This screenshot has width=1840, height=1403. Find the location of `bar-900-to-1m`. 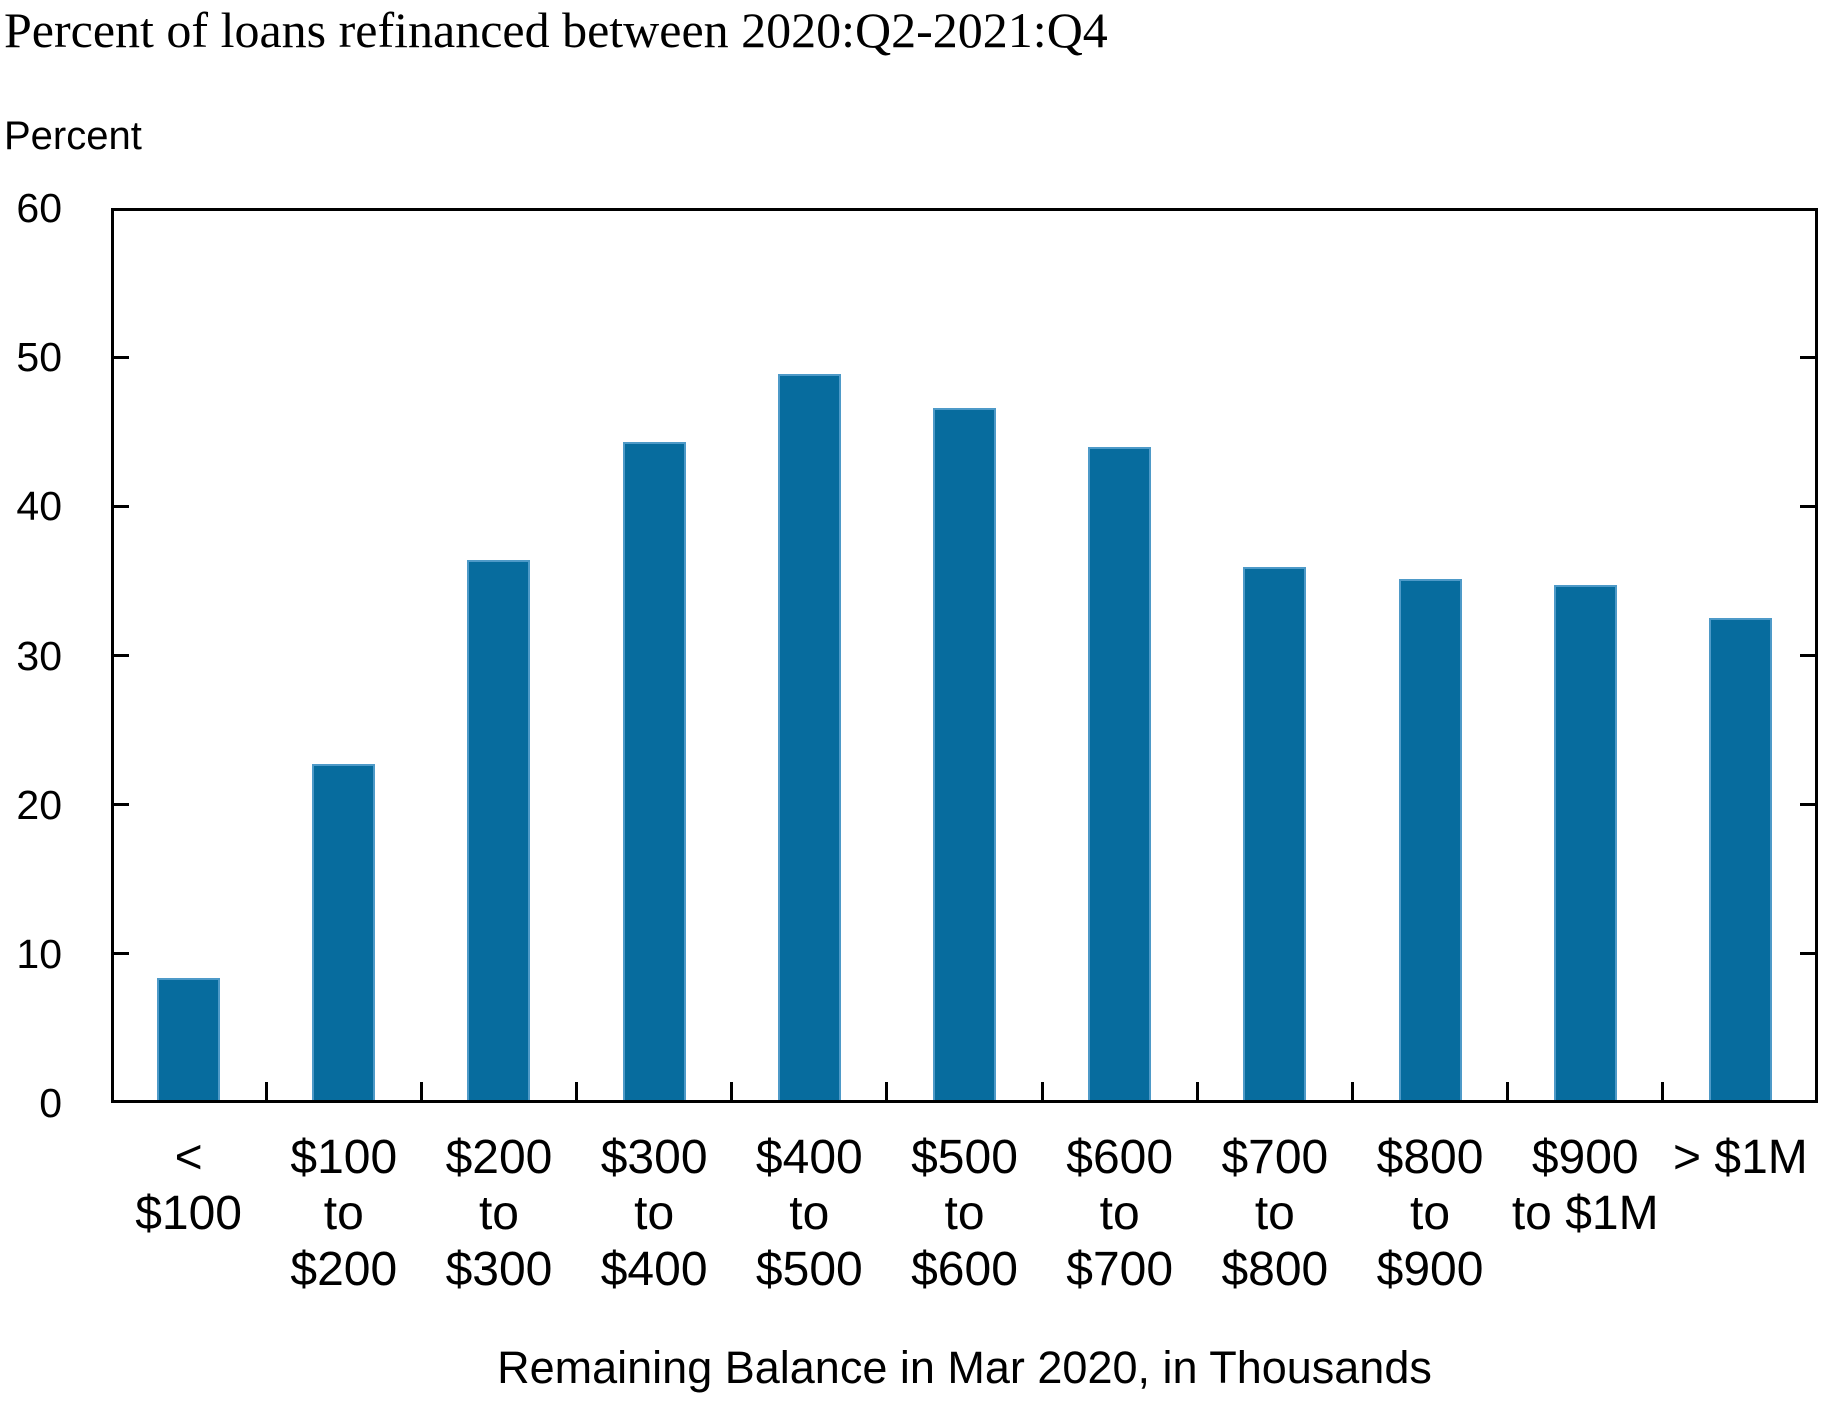

bar-900-to-1m is located at coordinates (1585, 842).